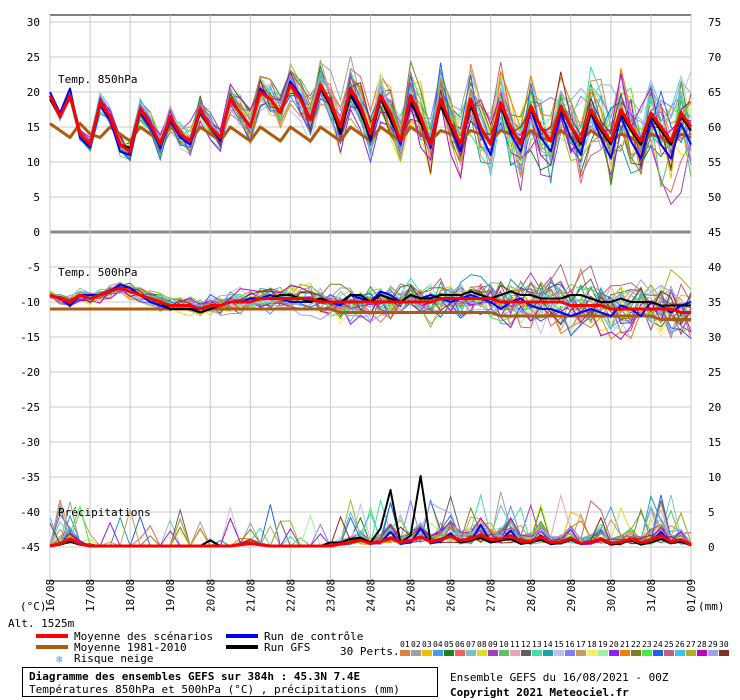  I want to click on legend-climate-label: Moyenne 1981-2010, so click(130, 647).